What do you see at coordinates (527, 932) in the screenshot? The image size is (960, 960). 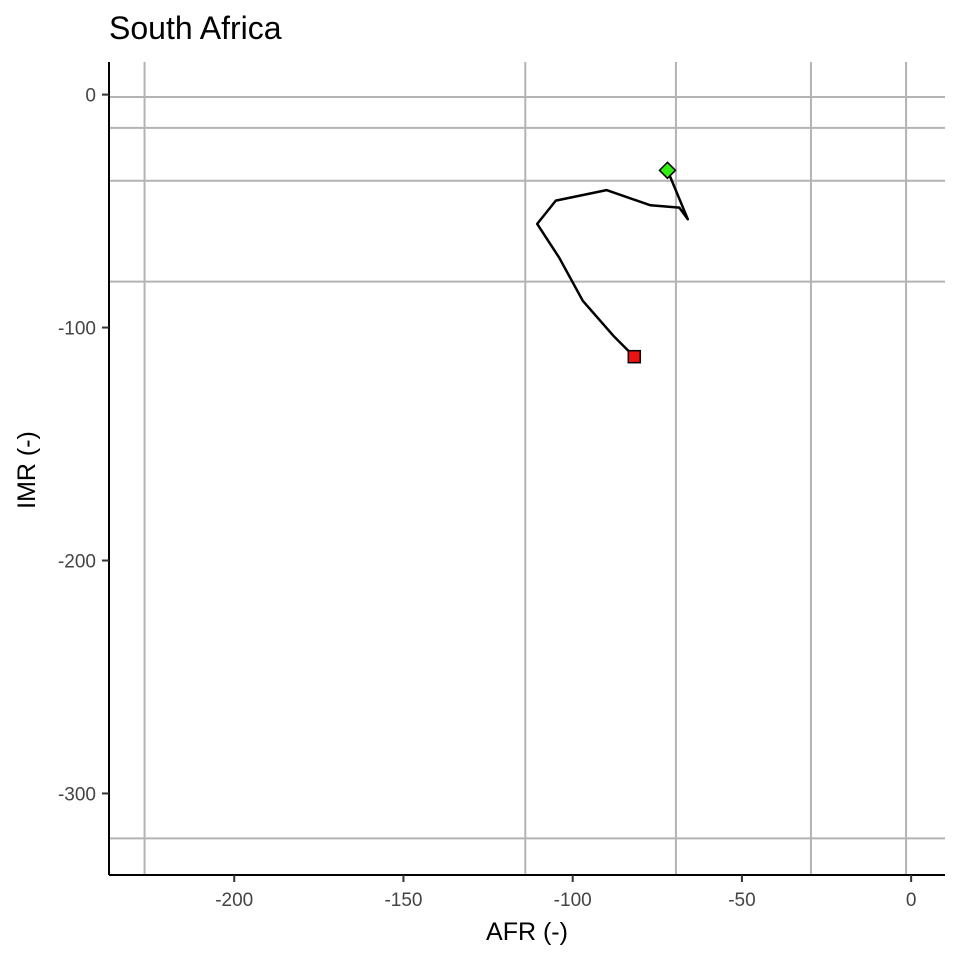 I see `x-axis-title: AFR (-)` at bounding box center [527, 932].